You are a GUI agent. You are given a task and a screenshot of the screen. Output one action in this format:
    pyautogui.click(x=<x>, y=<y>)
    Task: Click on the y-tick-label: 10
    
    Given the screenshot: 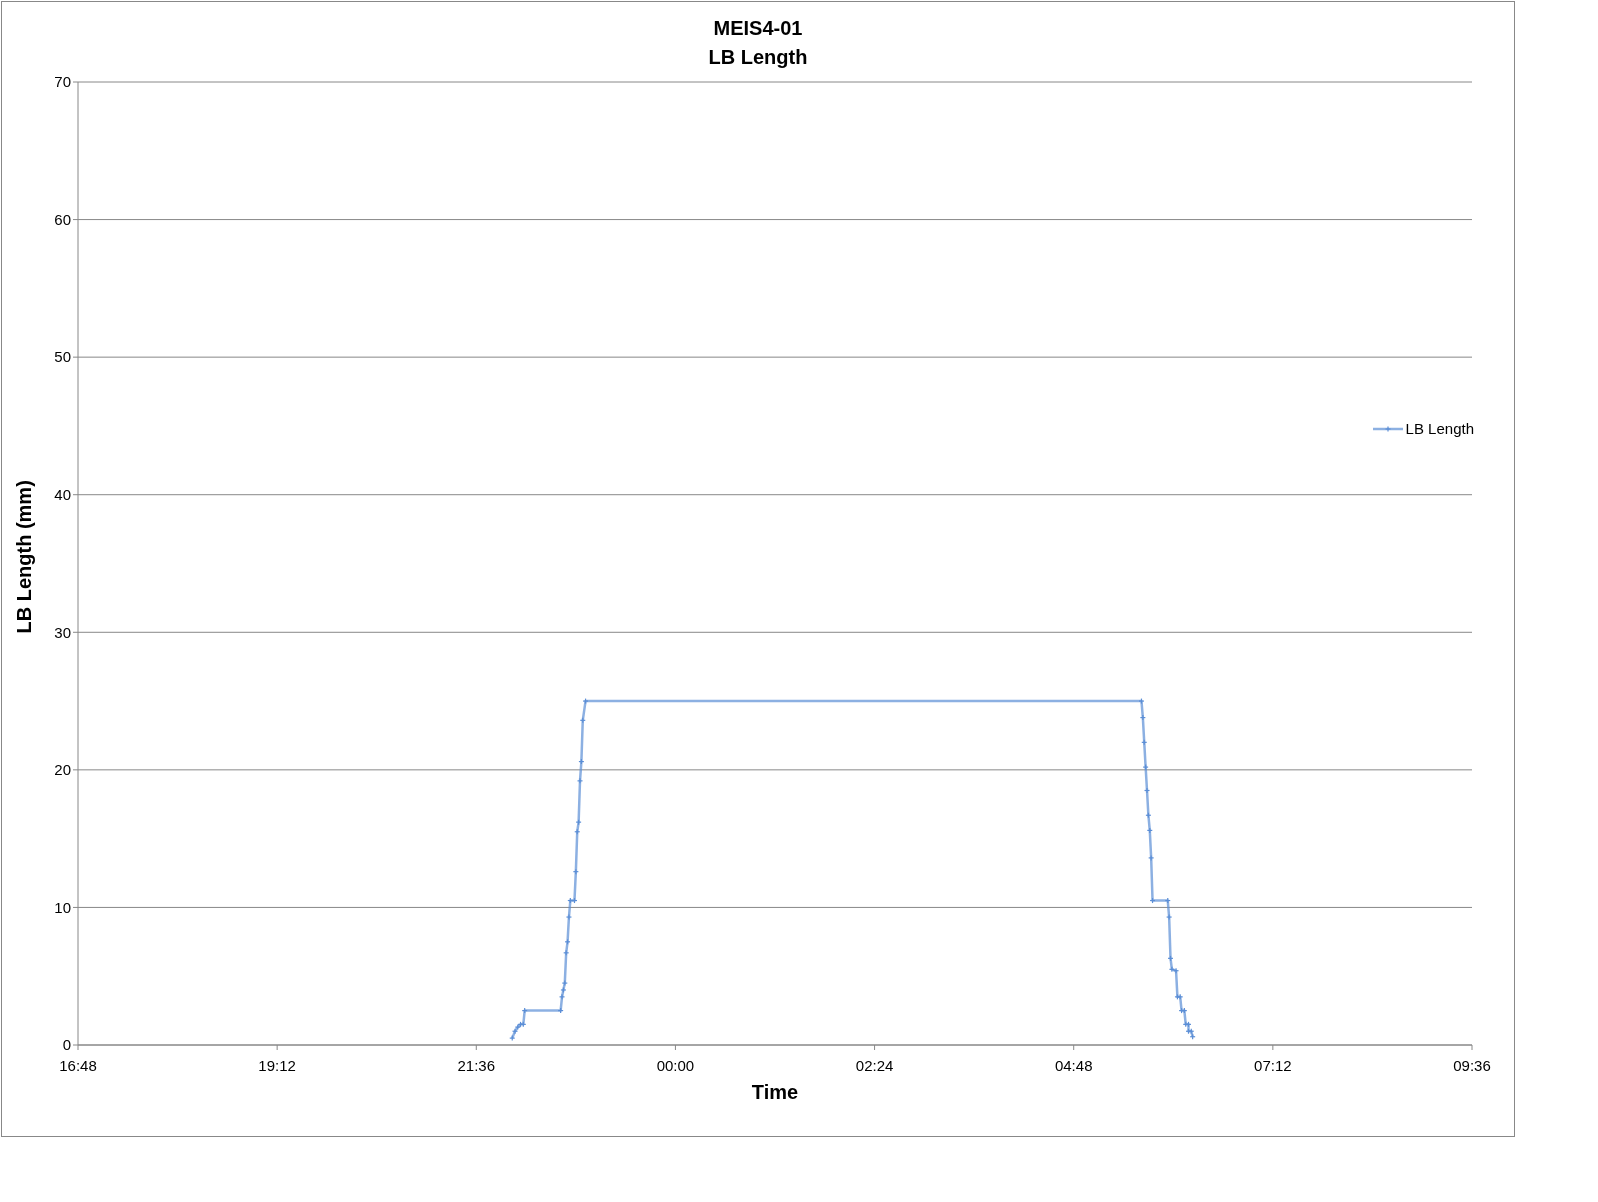 What is the action you would take?
    pyautogui.click(x=62, y=907)
    